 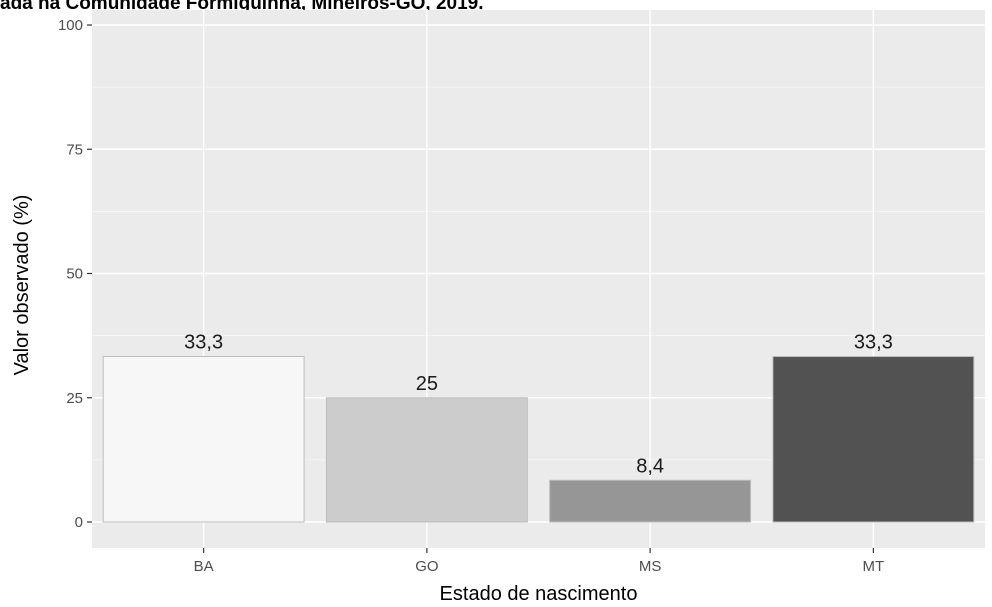 What do you see at coordinates (650, 566) in the screenshot?
I see `x-tick-label: MS` at bounding box center [650, 566].